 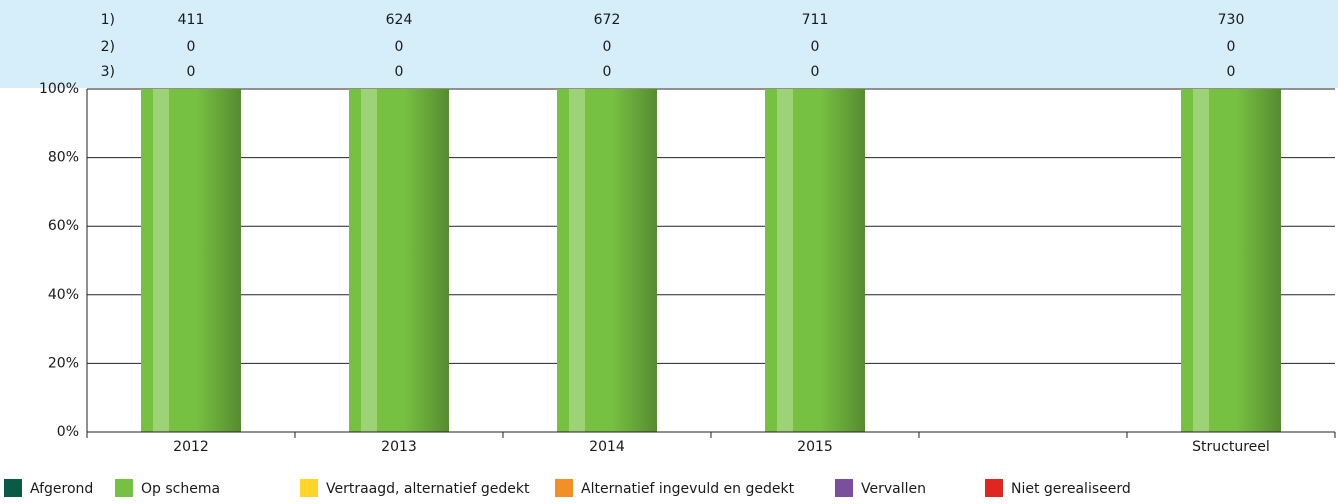 What do you see at coordinates (815, 20) in the screenshot?
I see `row-value: 711` at bounding box center [815, 20].